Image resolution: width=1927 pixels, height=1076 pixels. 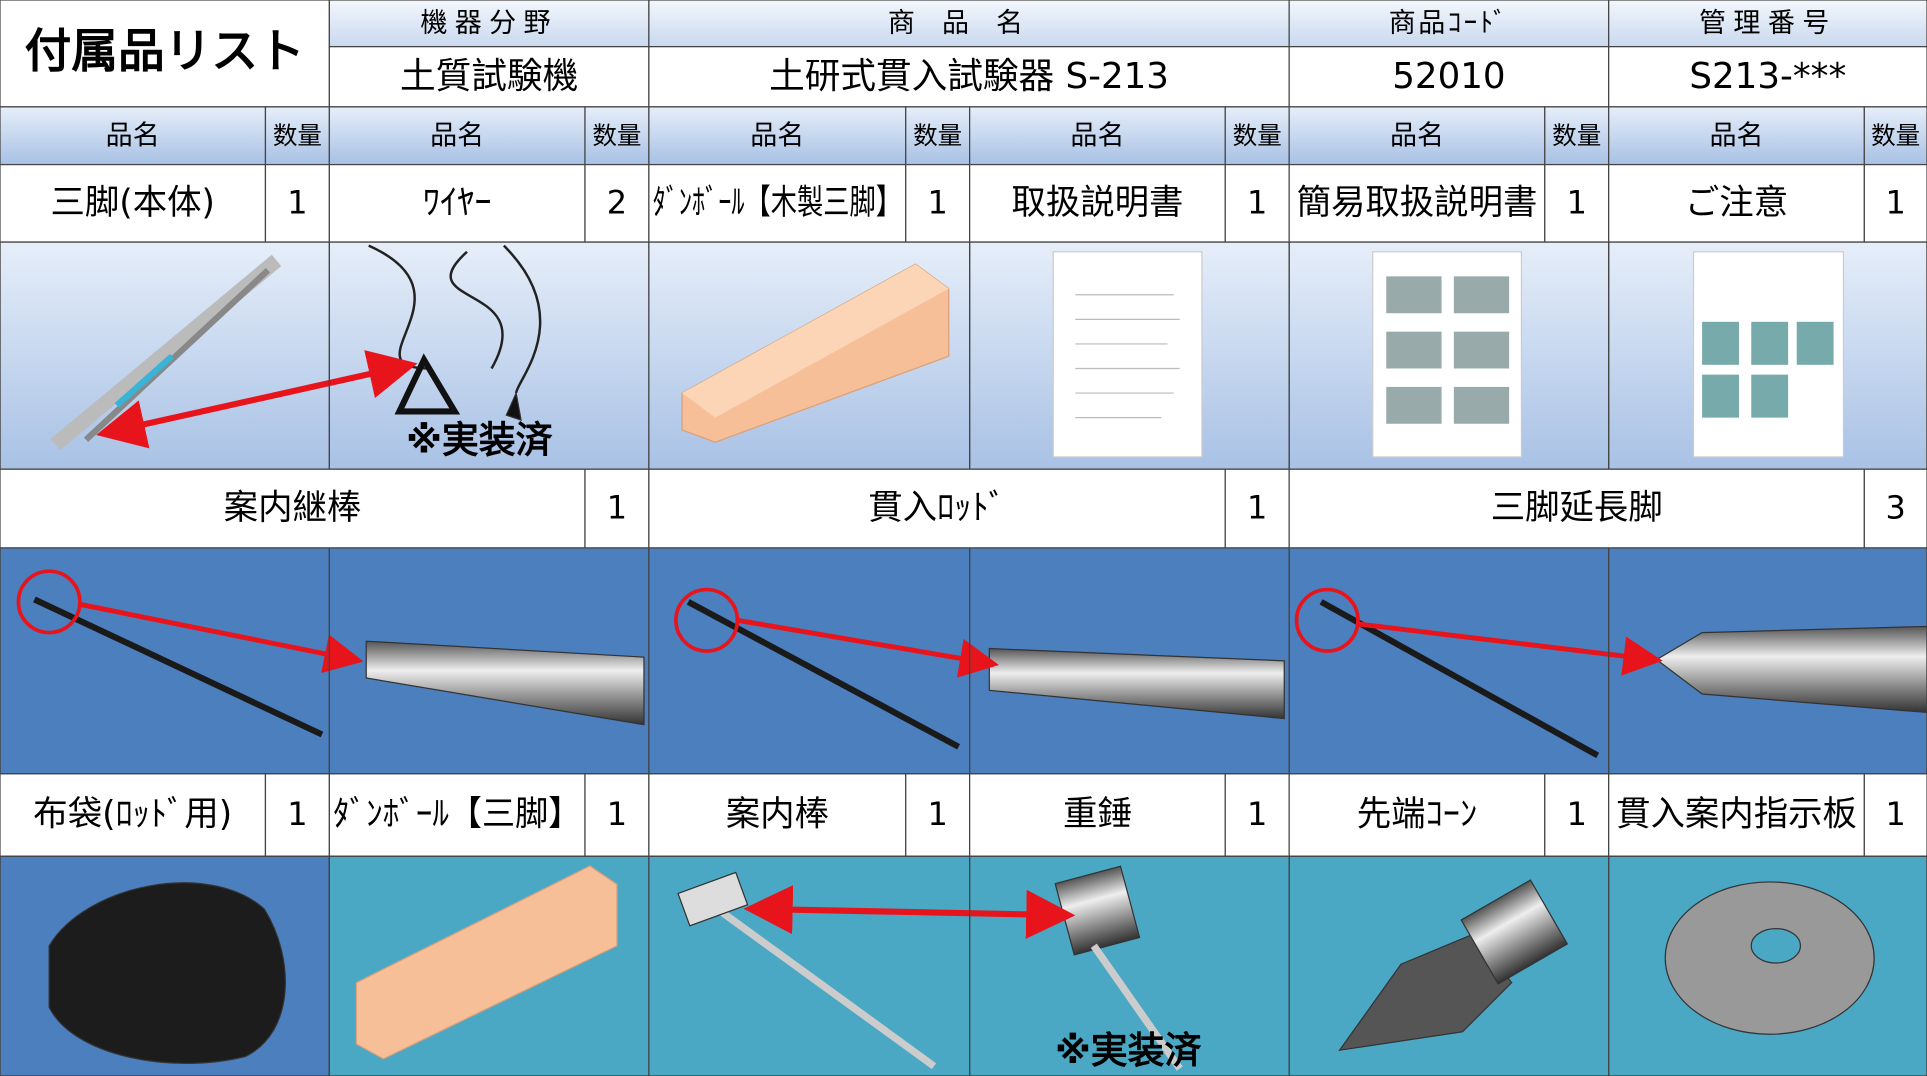 I want to click on item-name: 貫入ﾛｯﾄﾞ, so click(x=937, y=508).